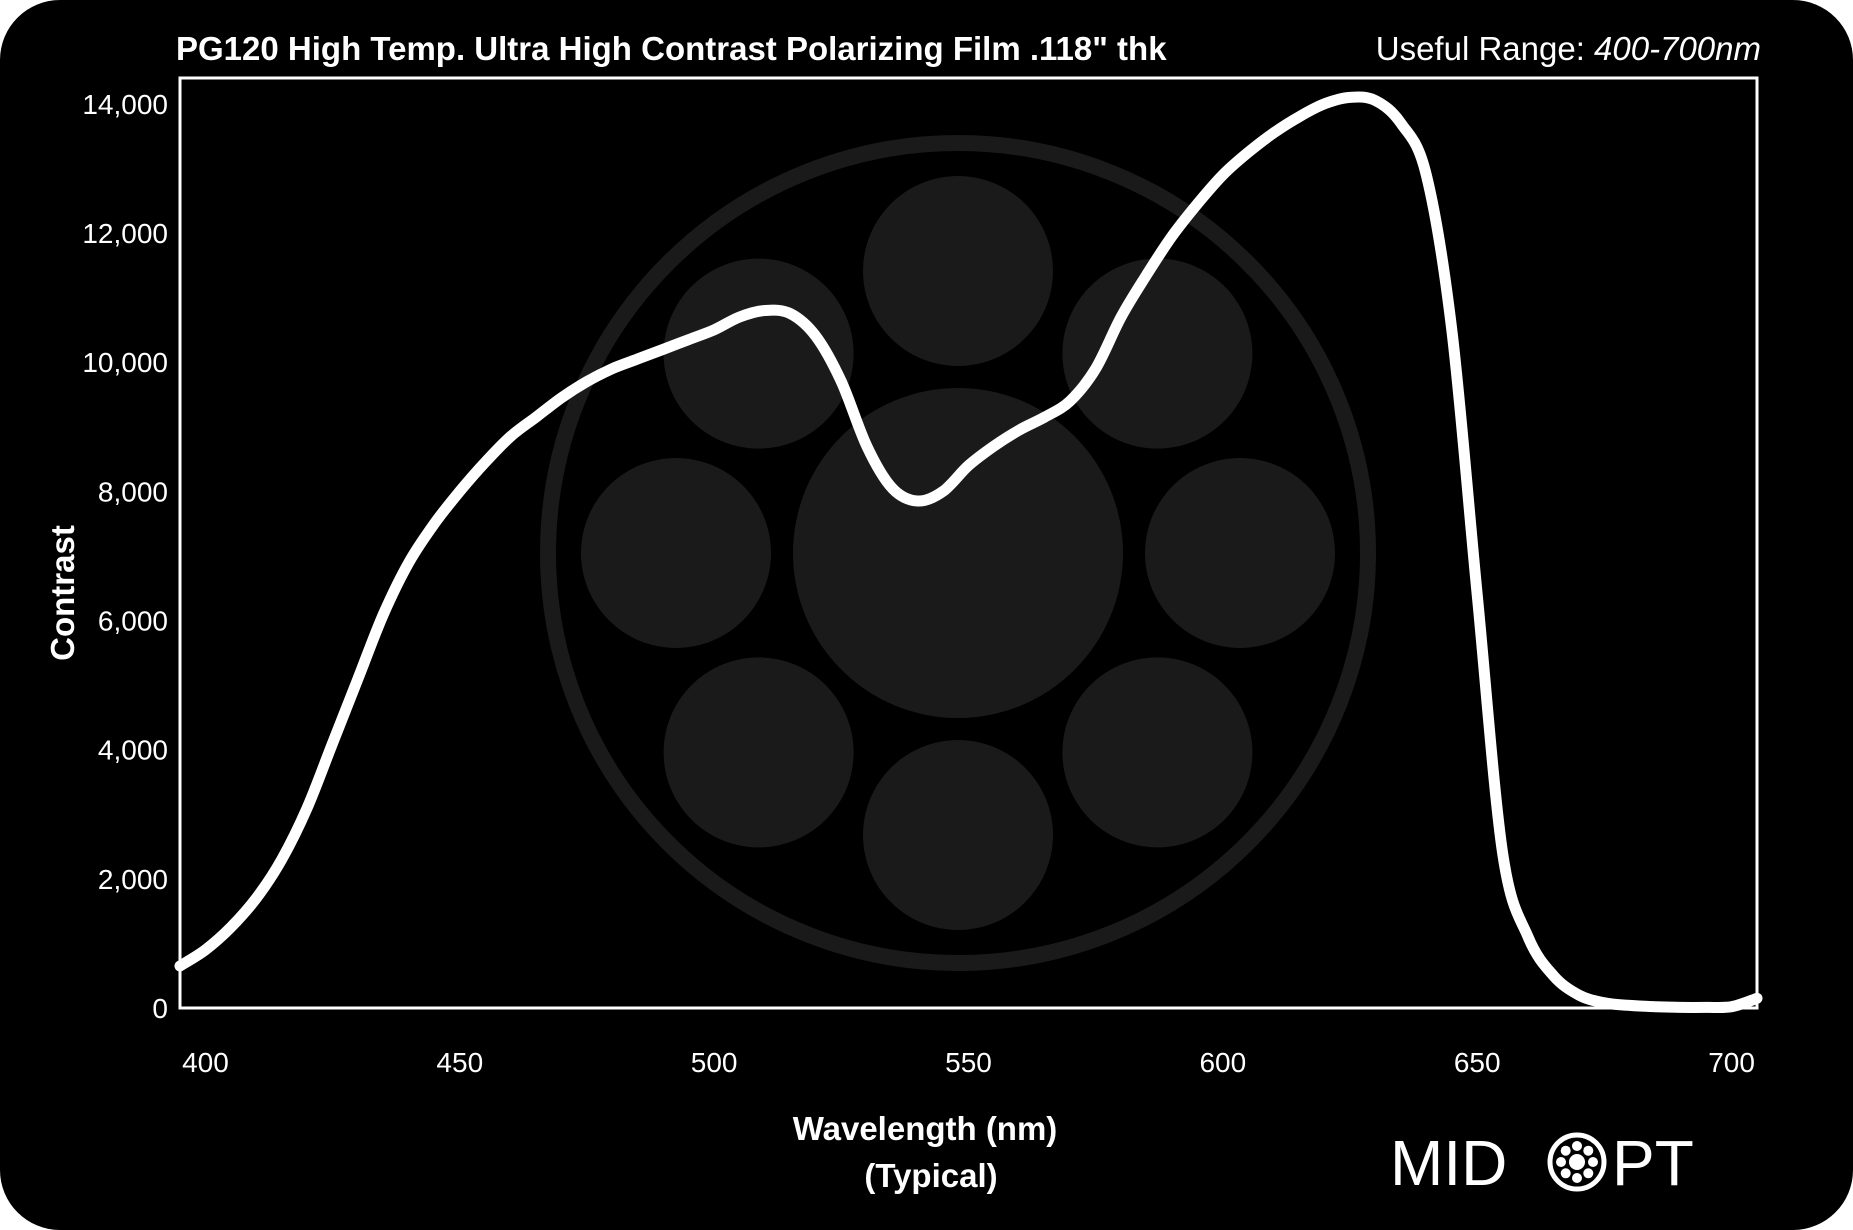  I want to click on logo-text-left: MID, so click(1448, 1161).